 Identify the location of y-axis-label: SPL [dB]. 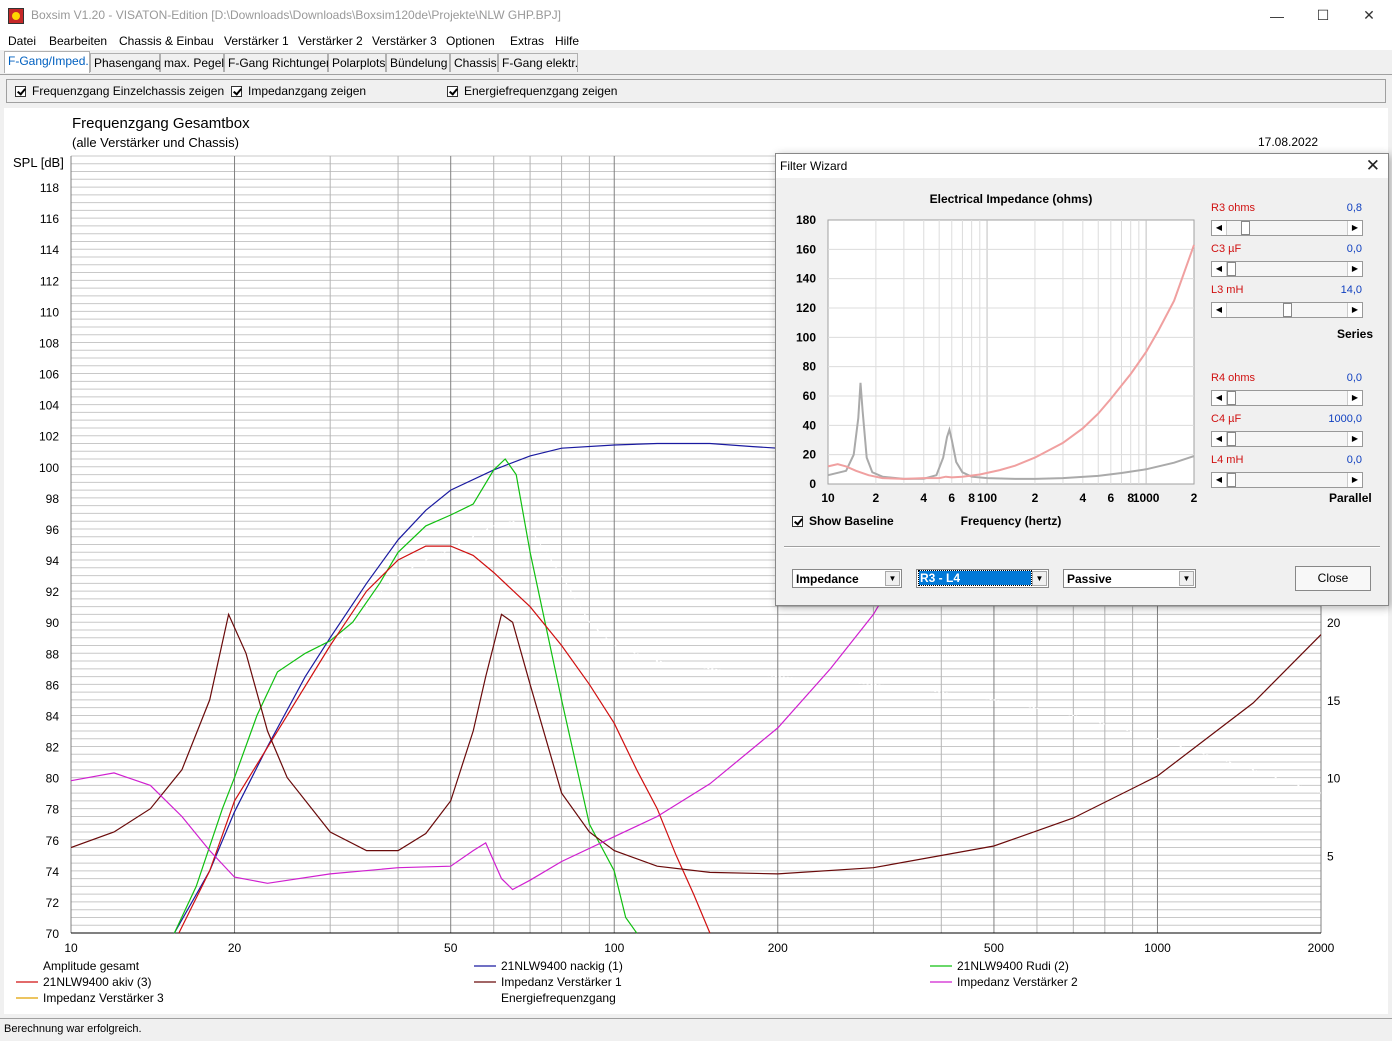
(38, 162).